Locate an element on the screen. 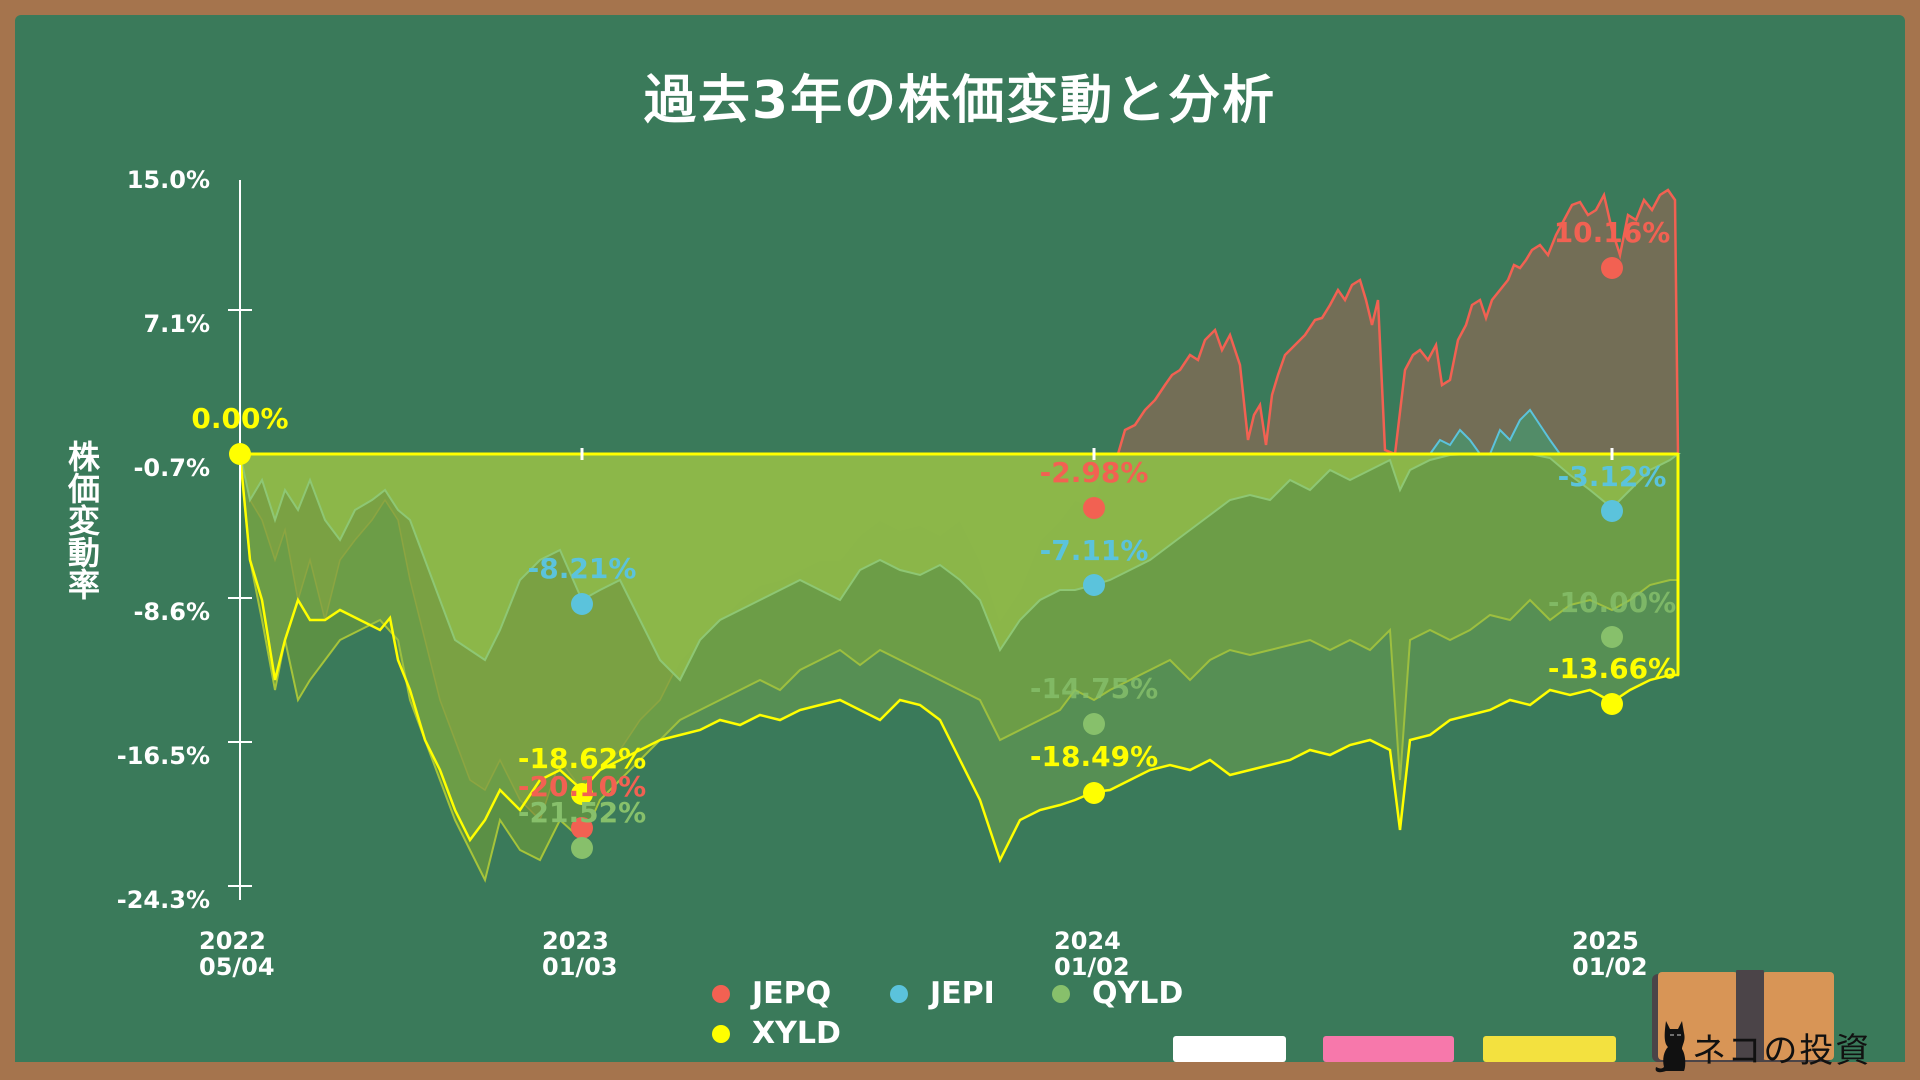 The image size is (1920, 1080). chart-title: 過去3年の株価変動と分析 is located at coordinates (960, 101).